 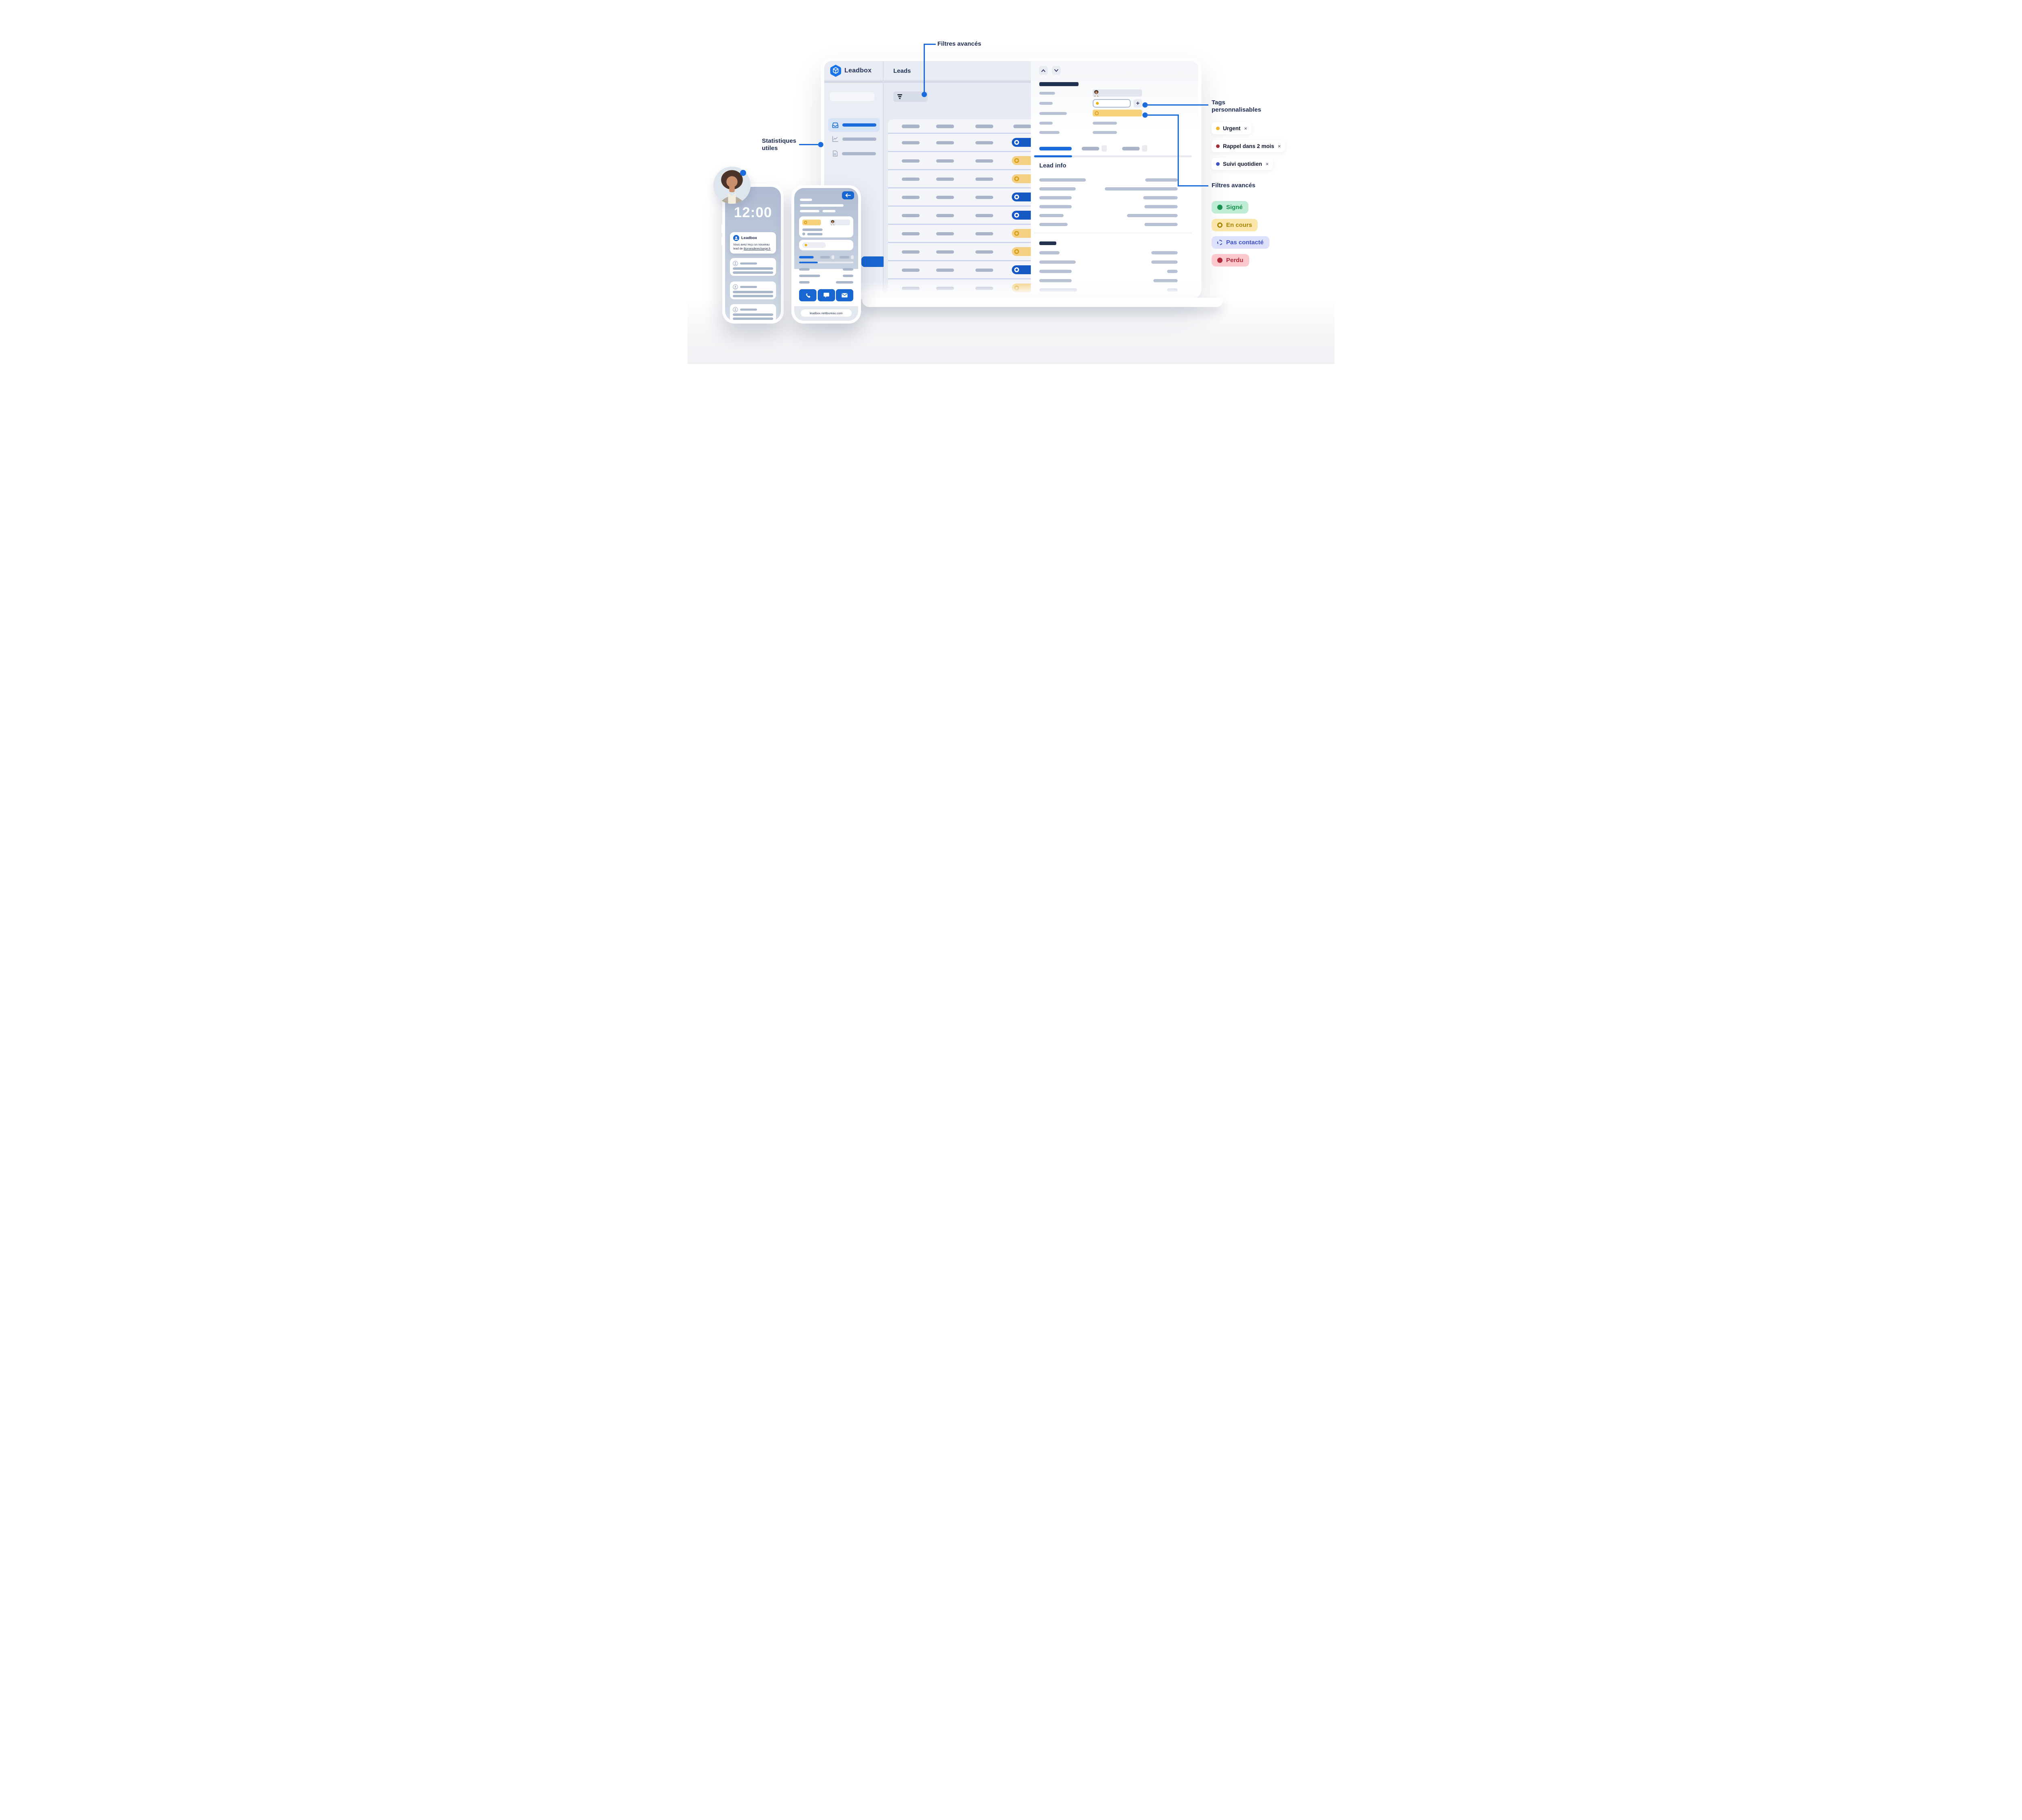 I want to click on section2-row, so click(x=1108, y=262).